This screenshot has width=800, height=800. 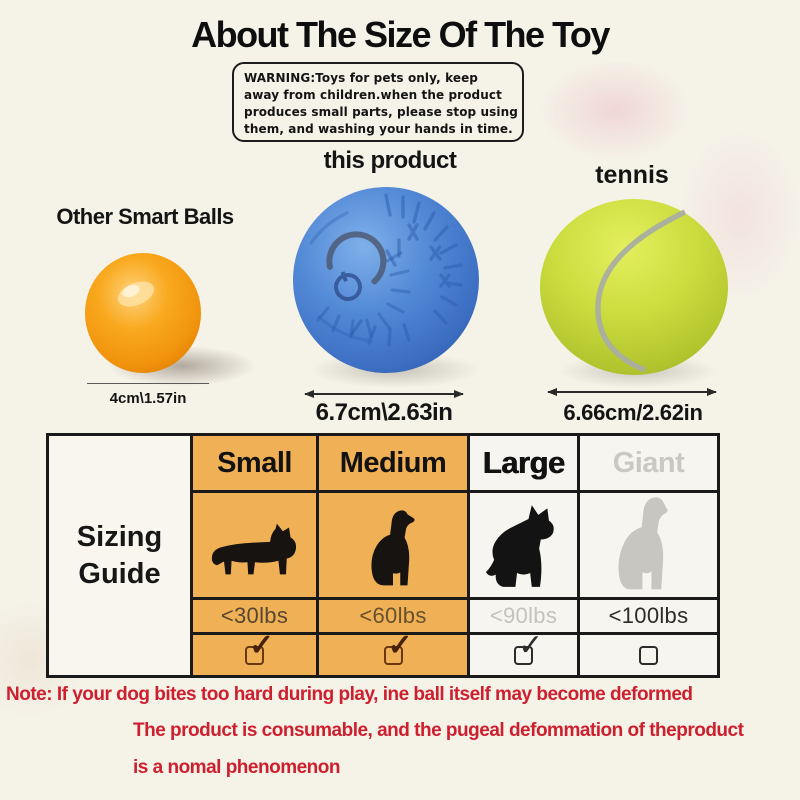 I want to click on medium-dog-cell, so click(x=393, y=545).